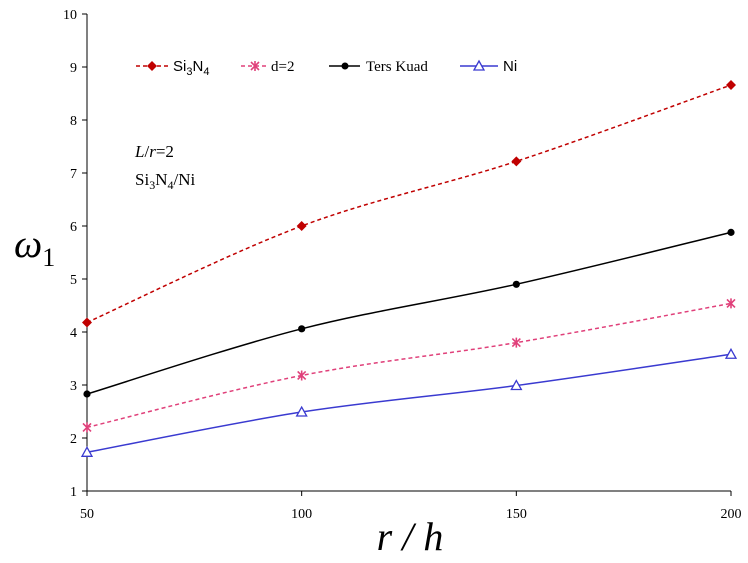  Describe the element at coordinates (73, 386) in the screenshot. I see `y-tick-label: 3` at that location.